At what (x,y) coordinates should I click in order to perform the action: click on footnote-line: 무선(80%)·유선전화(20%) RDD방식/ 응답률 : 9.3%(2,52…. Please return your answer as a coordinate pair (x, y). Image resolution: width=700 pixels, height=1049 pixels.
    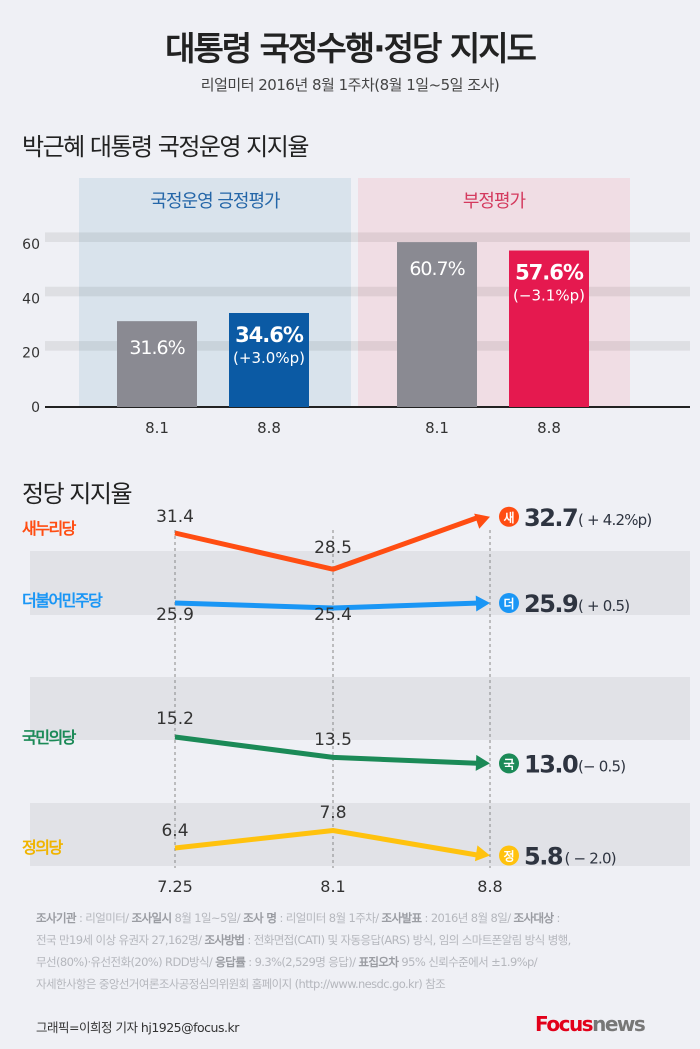
    Looking at the image, I should click on (356, 962).